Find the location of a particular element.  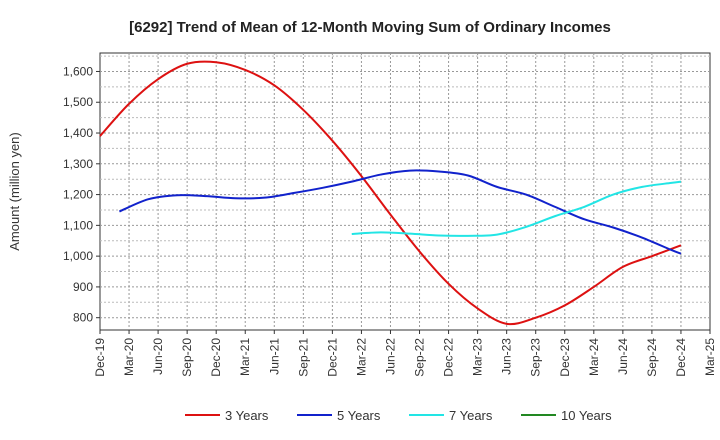

x-tick-label: Mar-23 is located at coordinates (478, 357).